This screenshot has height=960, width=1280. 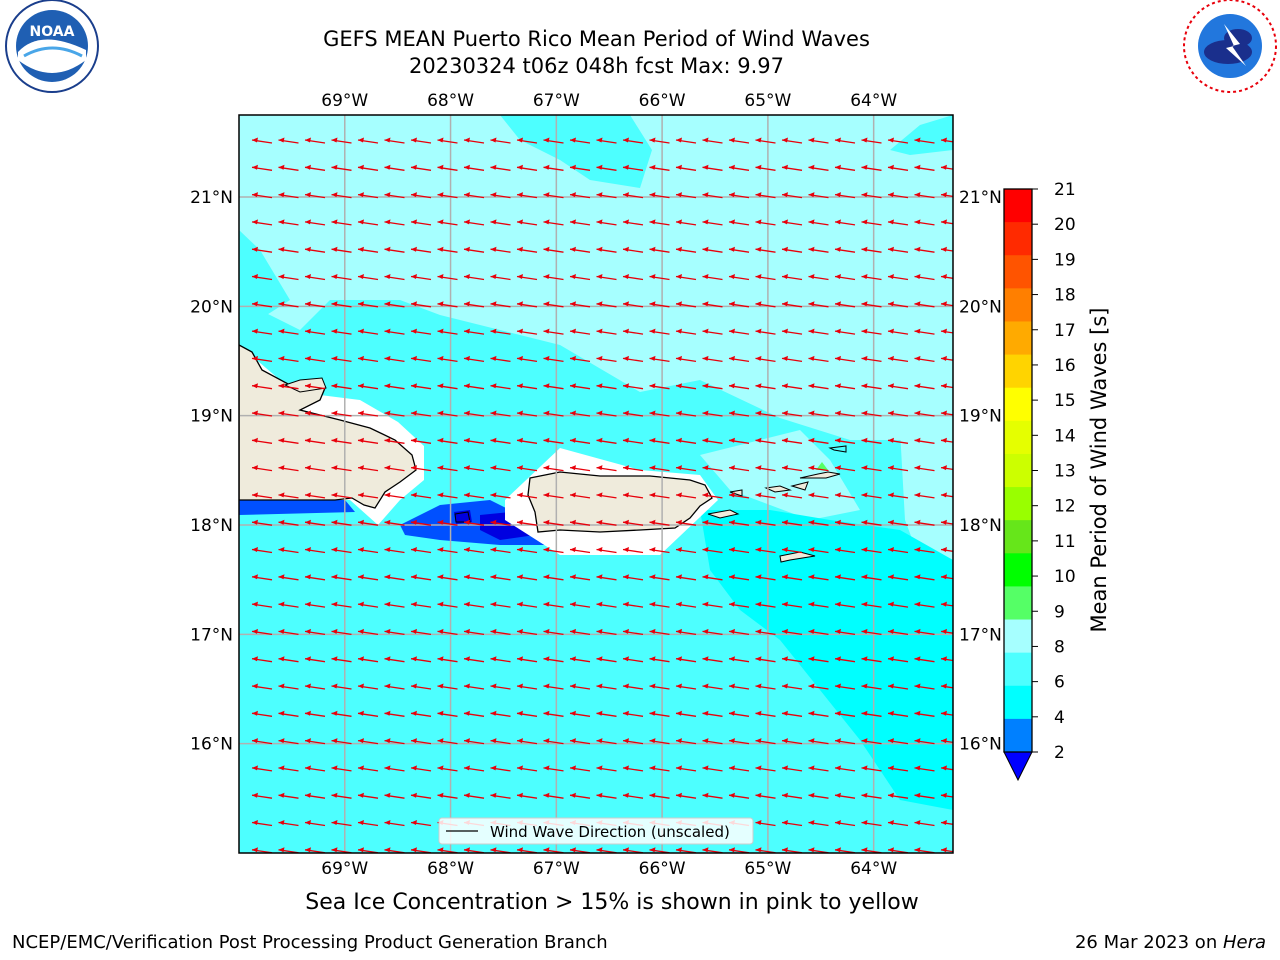 What do you see at coordinates (723, 514) in the screenshot?
I see `island-vieques` at bounding box center [723, 514].